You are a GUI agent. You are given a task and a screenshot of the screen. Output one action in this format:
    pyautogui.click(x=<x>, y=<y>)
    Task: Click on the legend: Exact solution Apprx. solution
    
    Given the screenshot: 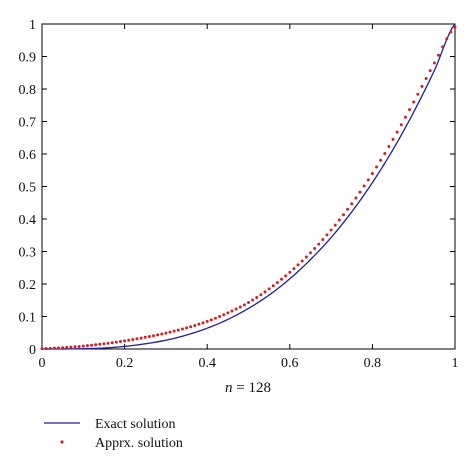 What is the action you would take?
    pyautogui.click(x=113, y=434)
    